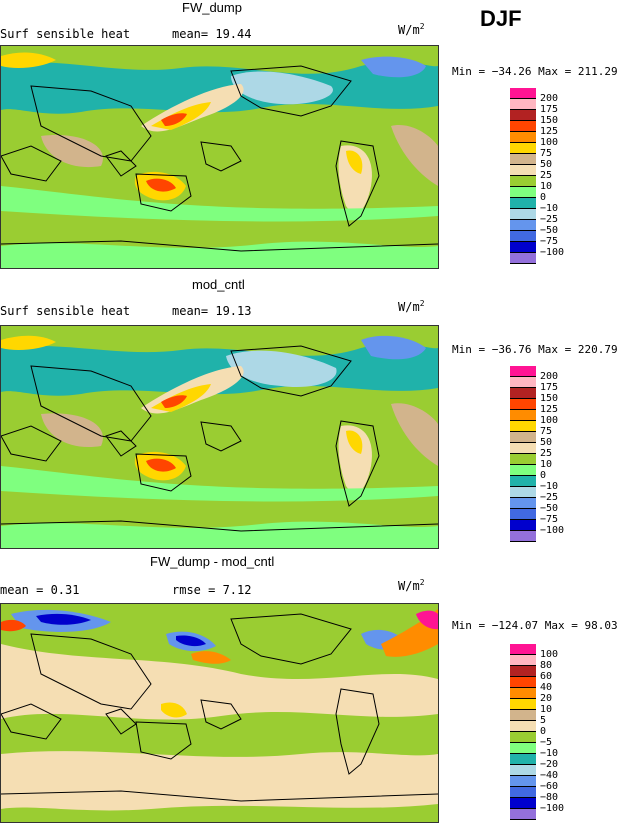 The width and height of the screenshot is (633, 823). I want to click on panel-2-variable-label: Surf sensible heat, so click(65, 311).